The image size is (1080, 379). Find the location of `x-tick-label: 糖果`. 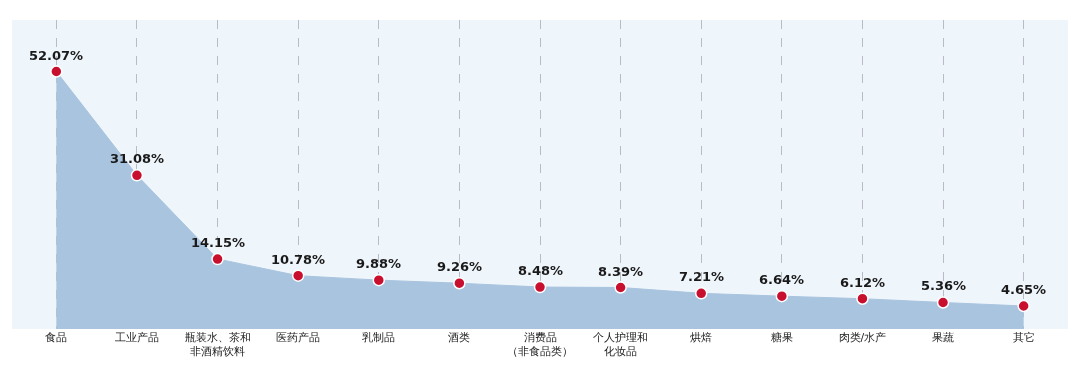

x-tick-label: 糖果 is located at coordinates (781, 337).